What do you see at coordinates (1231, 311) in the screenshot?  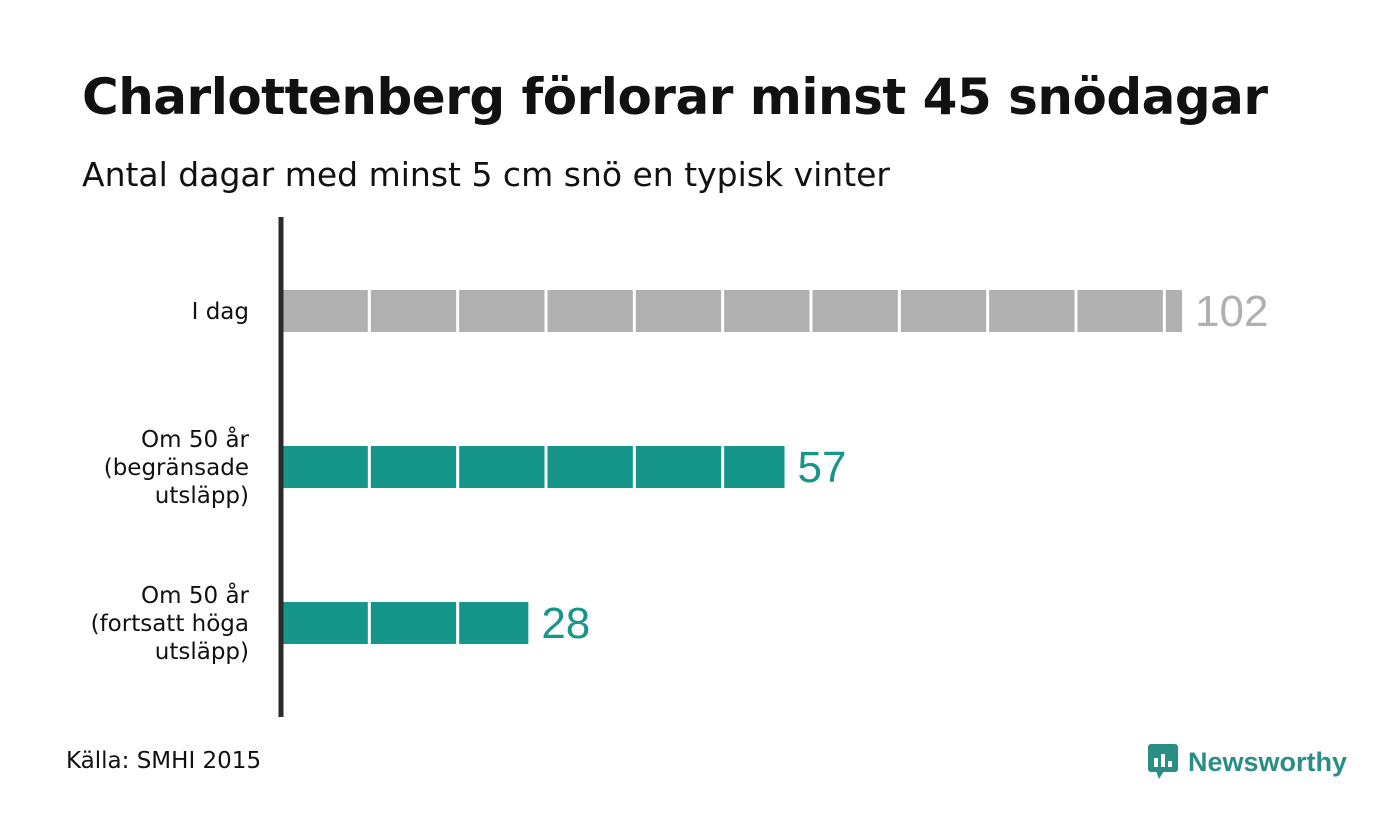 I see `value-label-0: 102` at bounding box center [1231, 311].